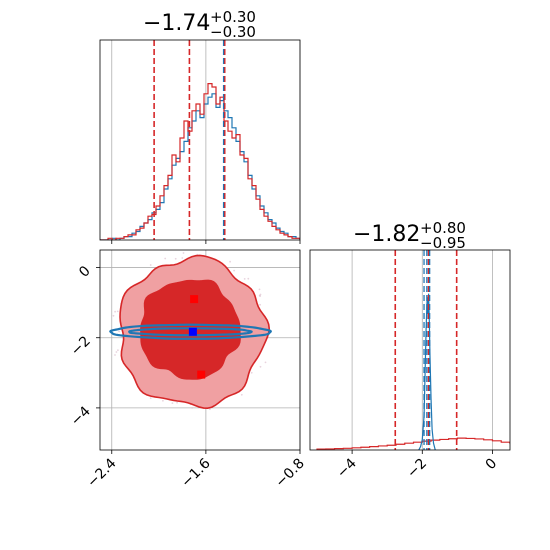 The image size is (550, 550). I want to click on top-left-title-plus: +0.30, so click(233, 17).